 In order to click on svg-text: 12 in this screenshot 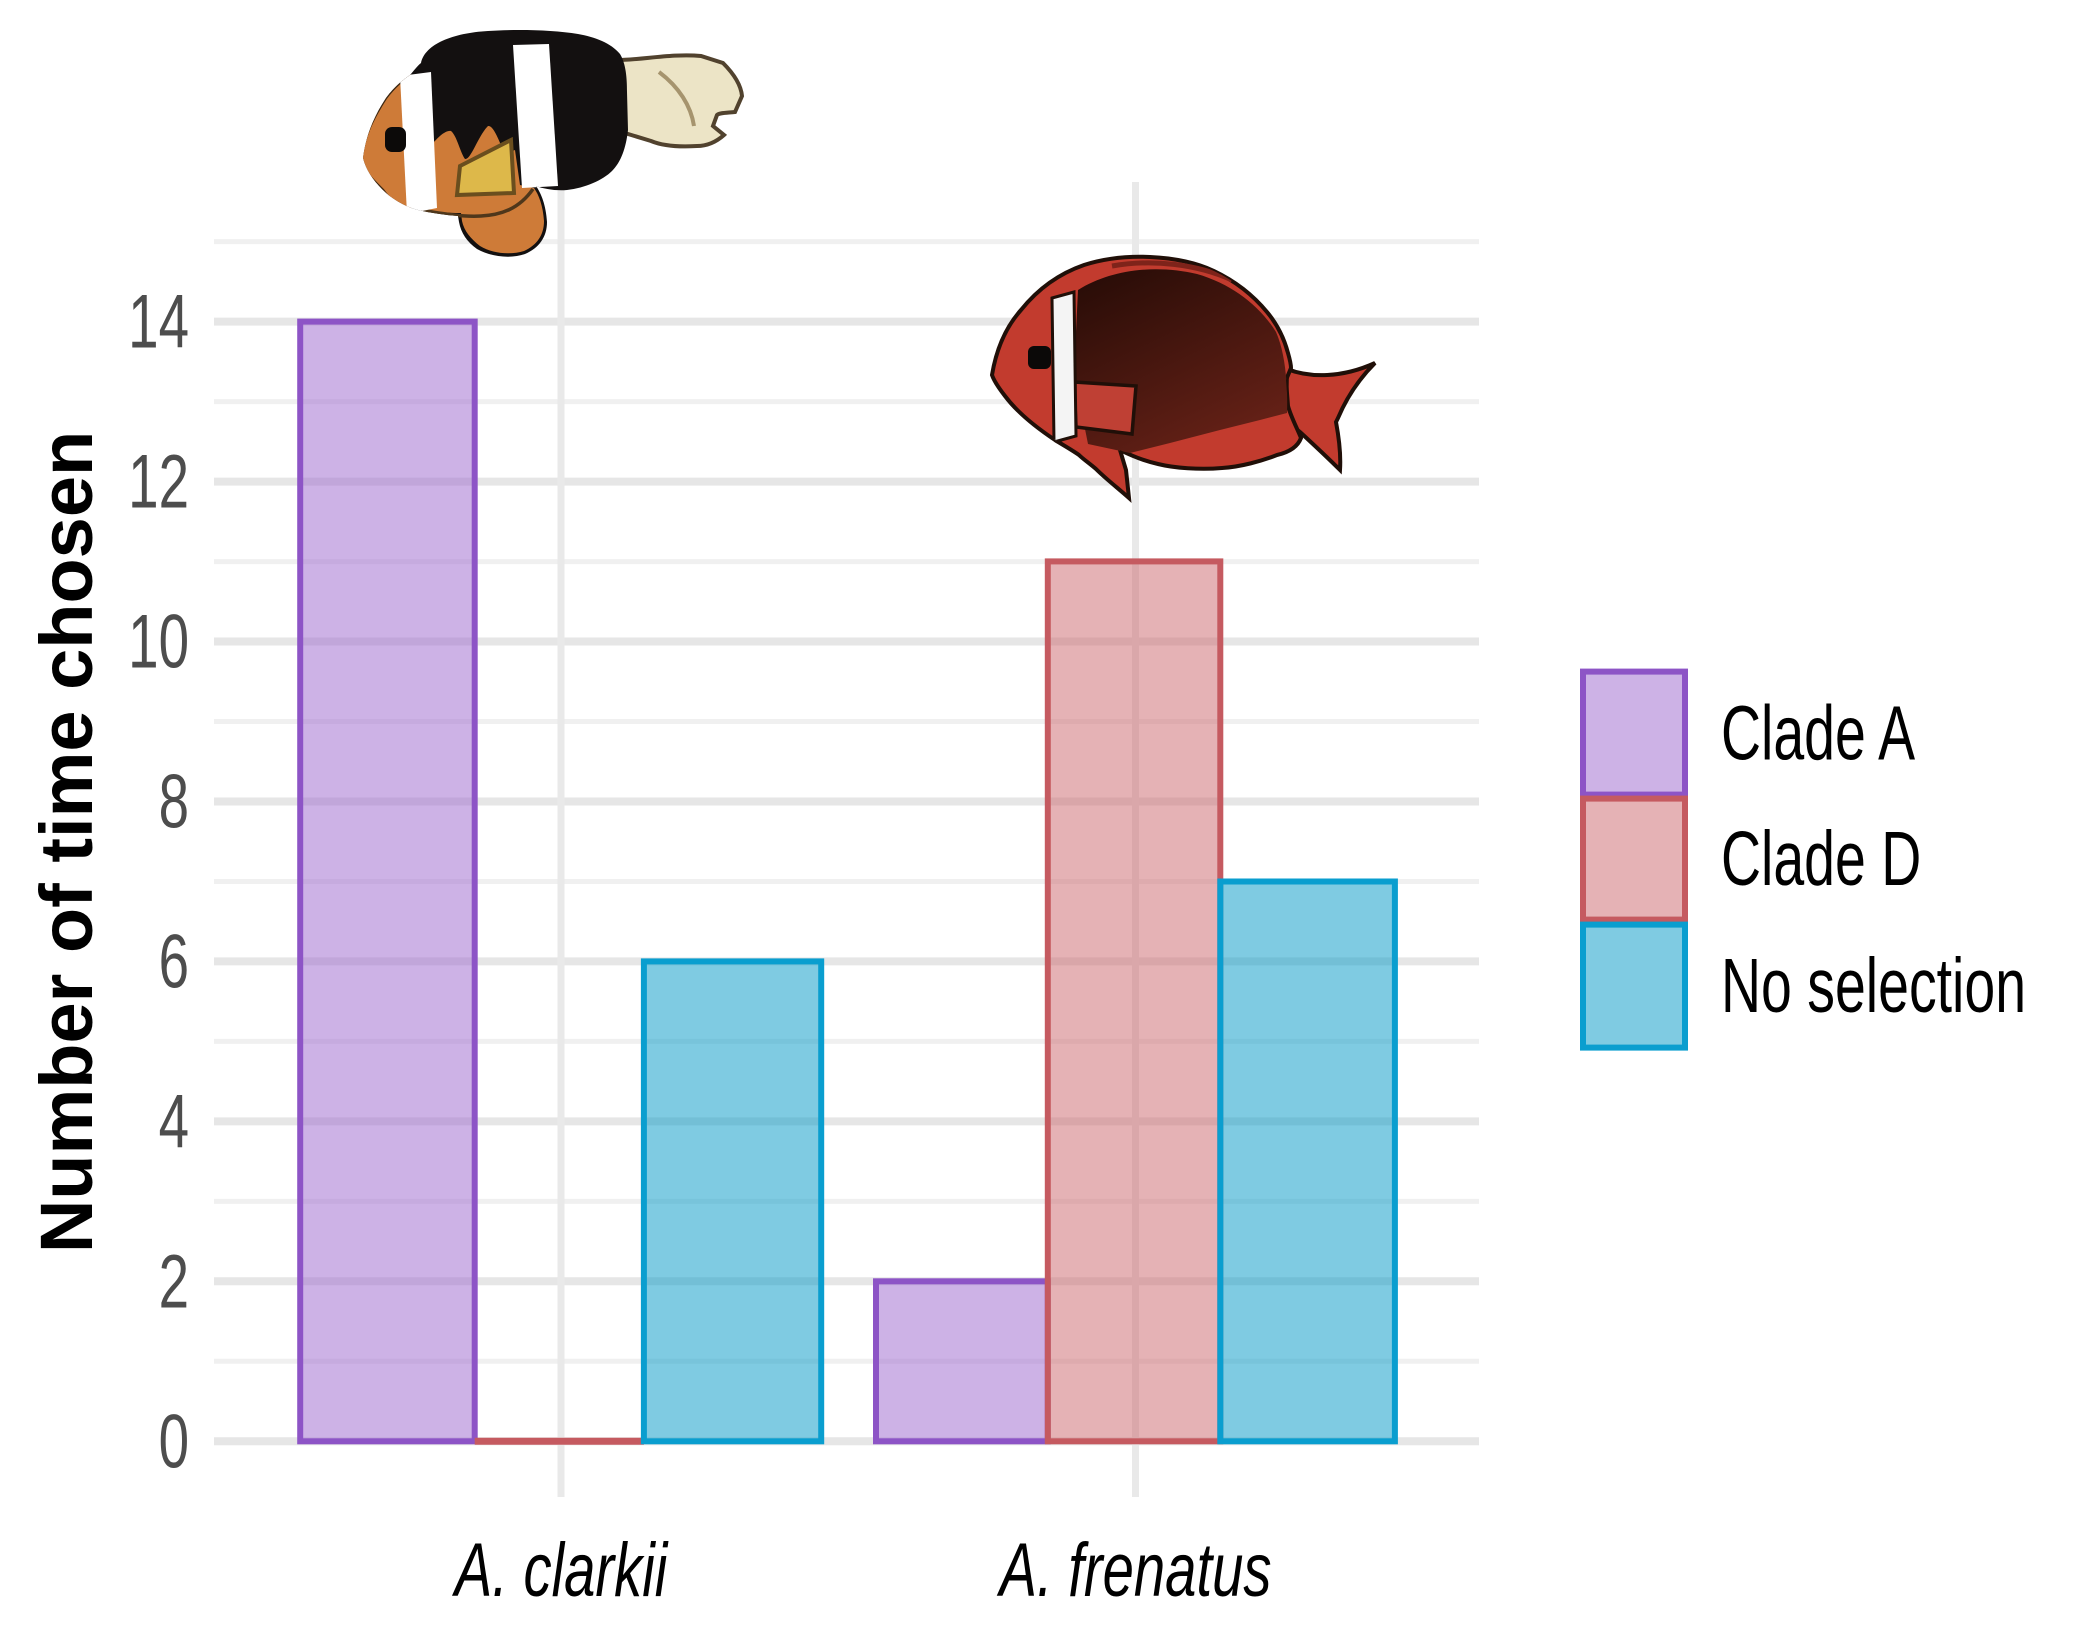, I will do `click(158, 482)`.